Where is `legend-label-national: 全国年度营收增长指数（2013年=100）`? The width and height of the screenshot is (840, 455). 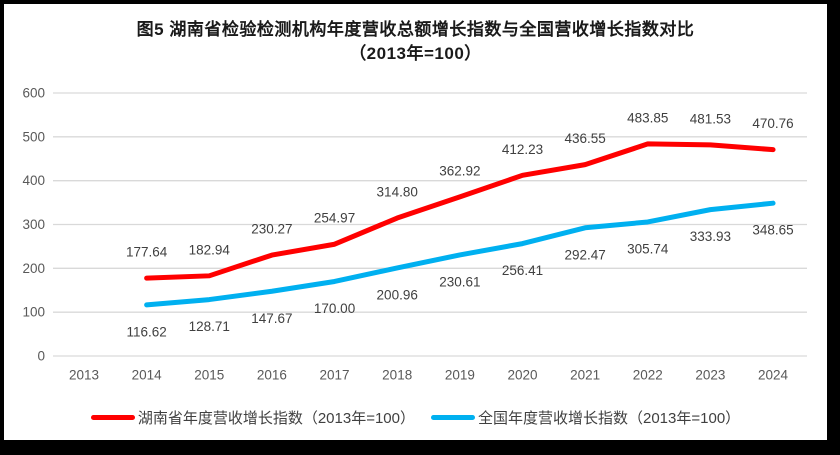 legend-label-national: 全国年度营收增长指数（2013年=100） is located at coordinates (609, 418).